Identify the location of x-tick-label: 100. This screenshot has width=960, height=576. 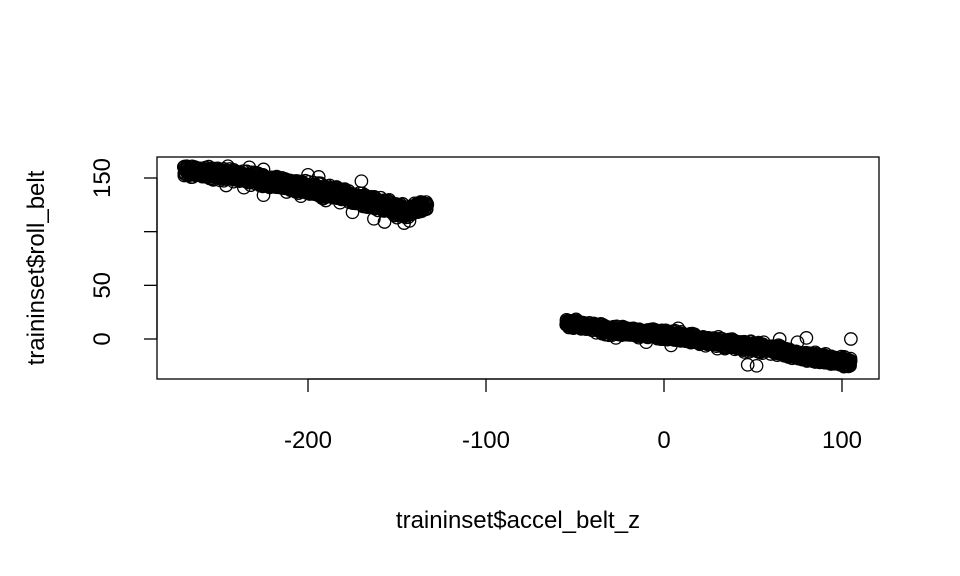
(842, 440).